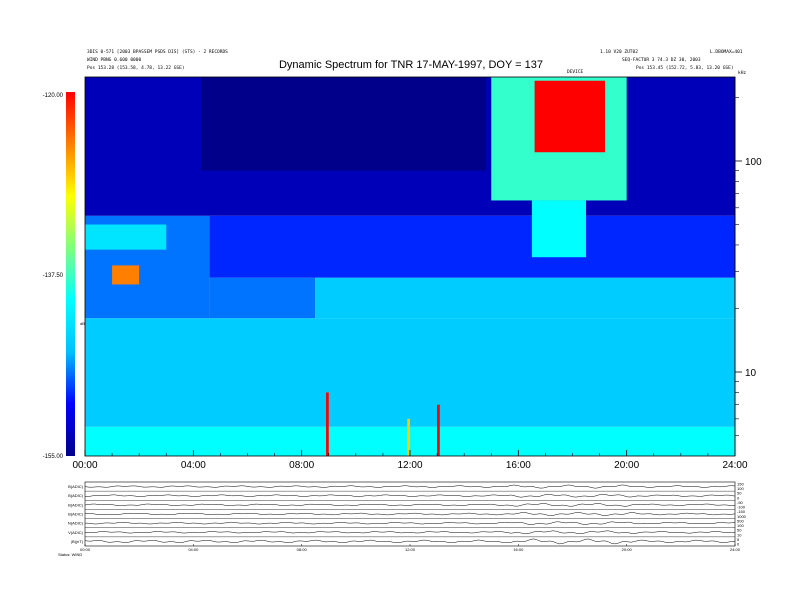 The image size is (792, 612). What do you see at coordinates (301, 465) in the screenshot?
I see `x-tick-label-2: 08:00` at bounding box center [301, 465].